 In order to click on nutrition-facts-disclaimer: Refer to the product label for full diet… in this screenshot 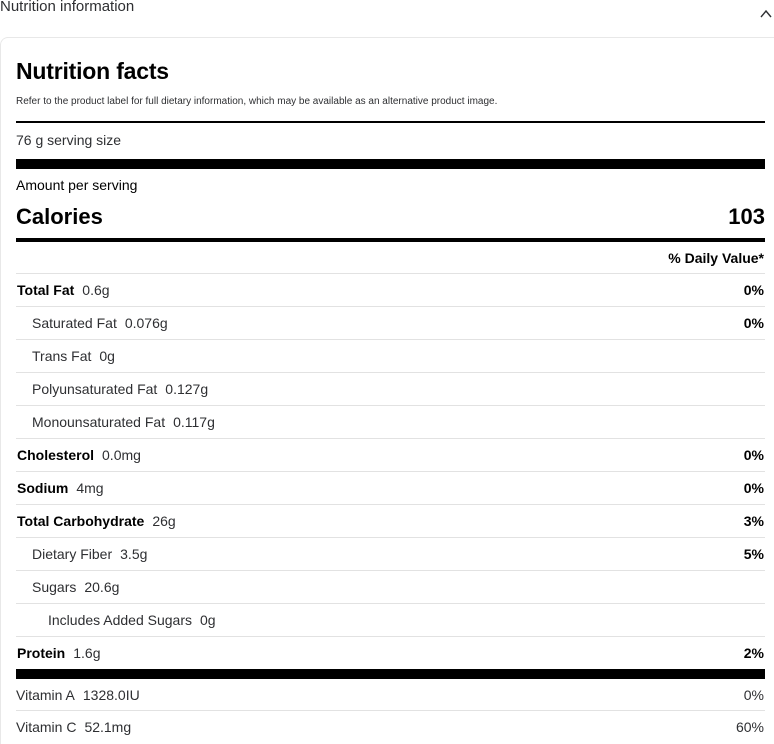, I will do `click(257, 101)`.